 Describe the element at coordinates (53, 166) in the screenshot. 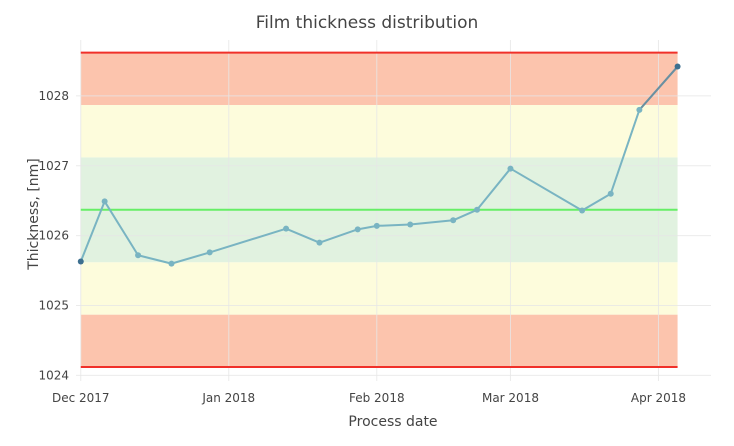

I see `y-tick-label: 1027` at that location.